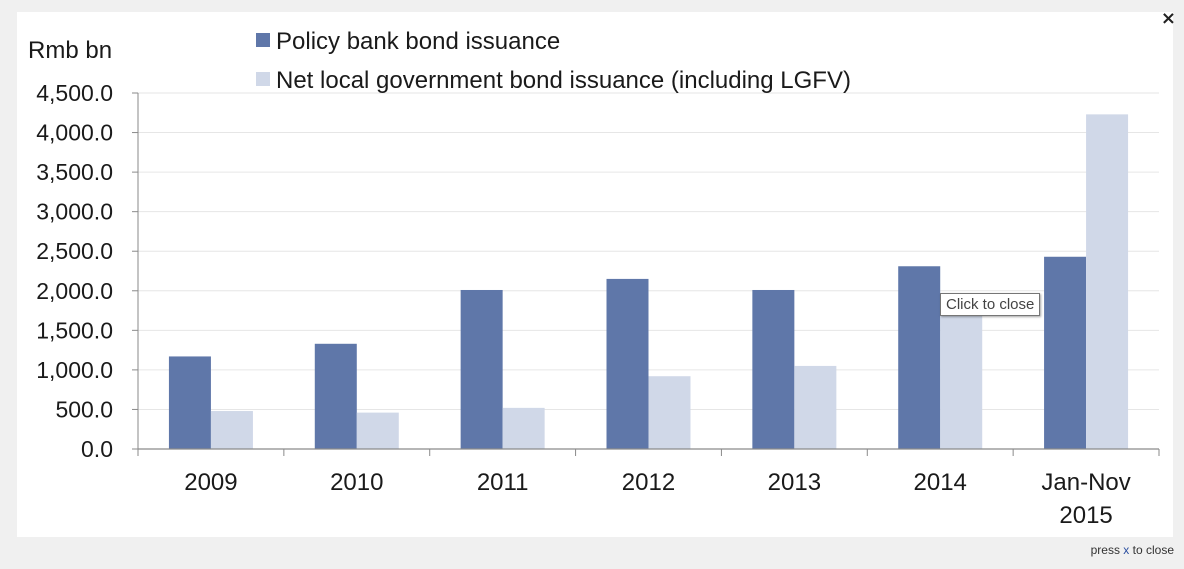 Image resolution: width=1184 pixels, height=569 pixels. I want to click on close-icon: ×, so click(1168, 18).